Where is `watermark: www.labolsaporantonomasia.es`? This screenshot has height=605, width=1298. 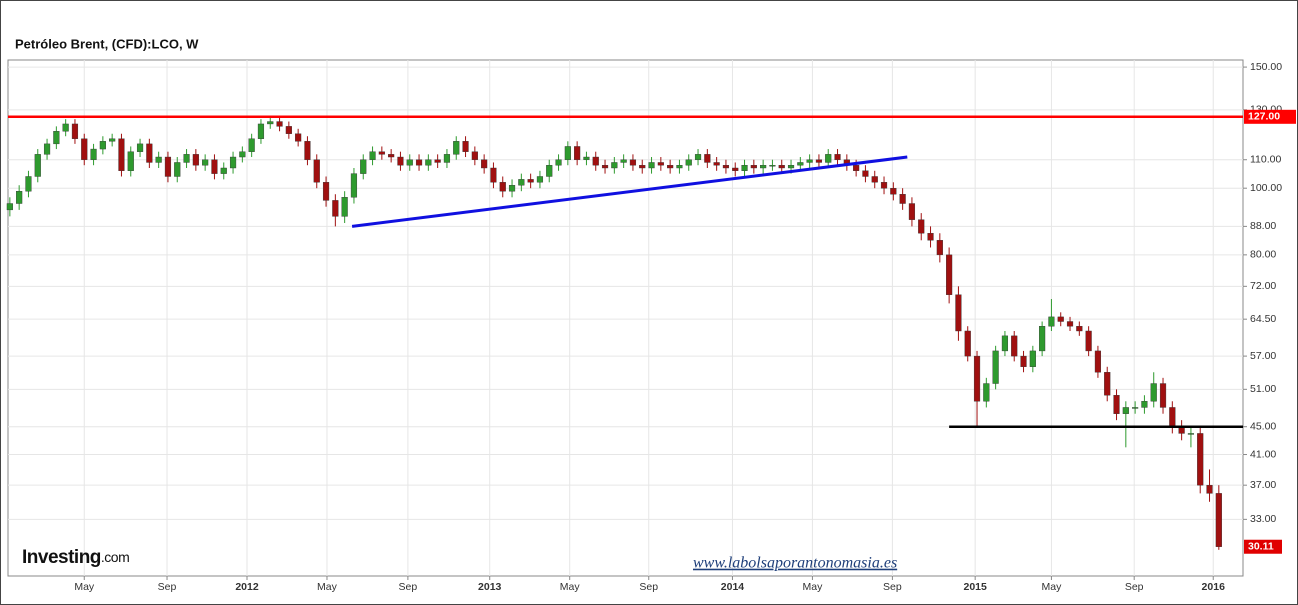 watermark: www.labolsaporantonomasia.es is located at coordinates (795, 563).